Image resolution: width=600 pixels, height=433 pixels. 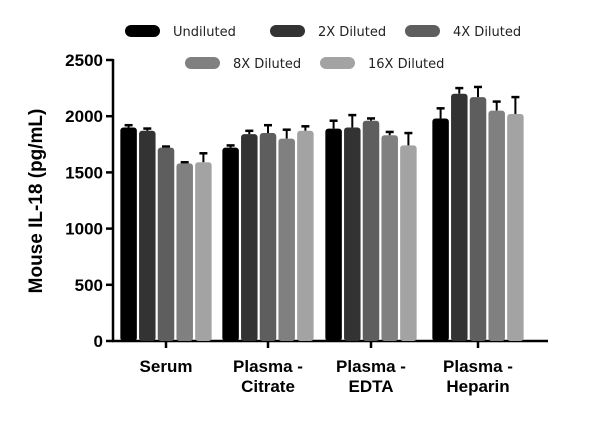 What do you see at coordinates (370, 386) in the screenshot?
I see `category-label: EDTA` at bounding box center [370, 386].